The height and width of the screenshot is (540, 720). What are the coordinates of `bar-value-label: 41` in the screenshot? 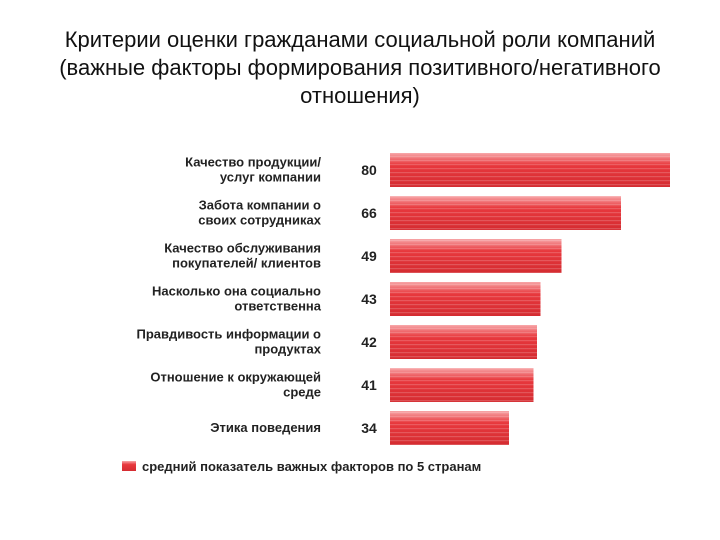 It's located at (369, 385).